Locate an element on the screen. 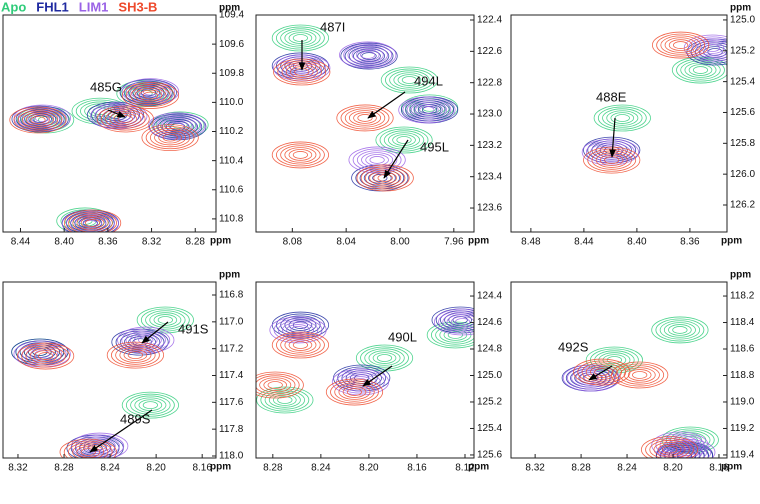 The height and width of the screenshot is (504, 760). y-tick-label: 109.6 is located at coordinates (231, 44).